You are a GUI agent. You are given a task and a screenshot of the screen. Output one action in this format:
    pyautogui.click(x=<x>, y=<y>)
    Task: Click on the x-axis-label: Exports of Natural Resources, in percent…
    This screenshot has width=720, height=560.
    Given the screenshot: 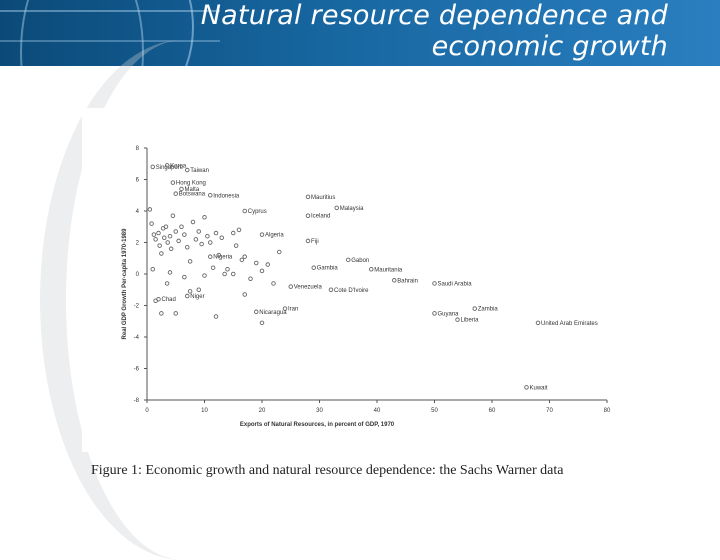 What is the action you would take?
    pyautogui.click(x=317, y=425)
    